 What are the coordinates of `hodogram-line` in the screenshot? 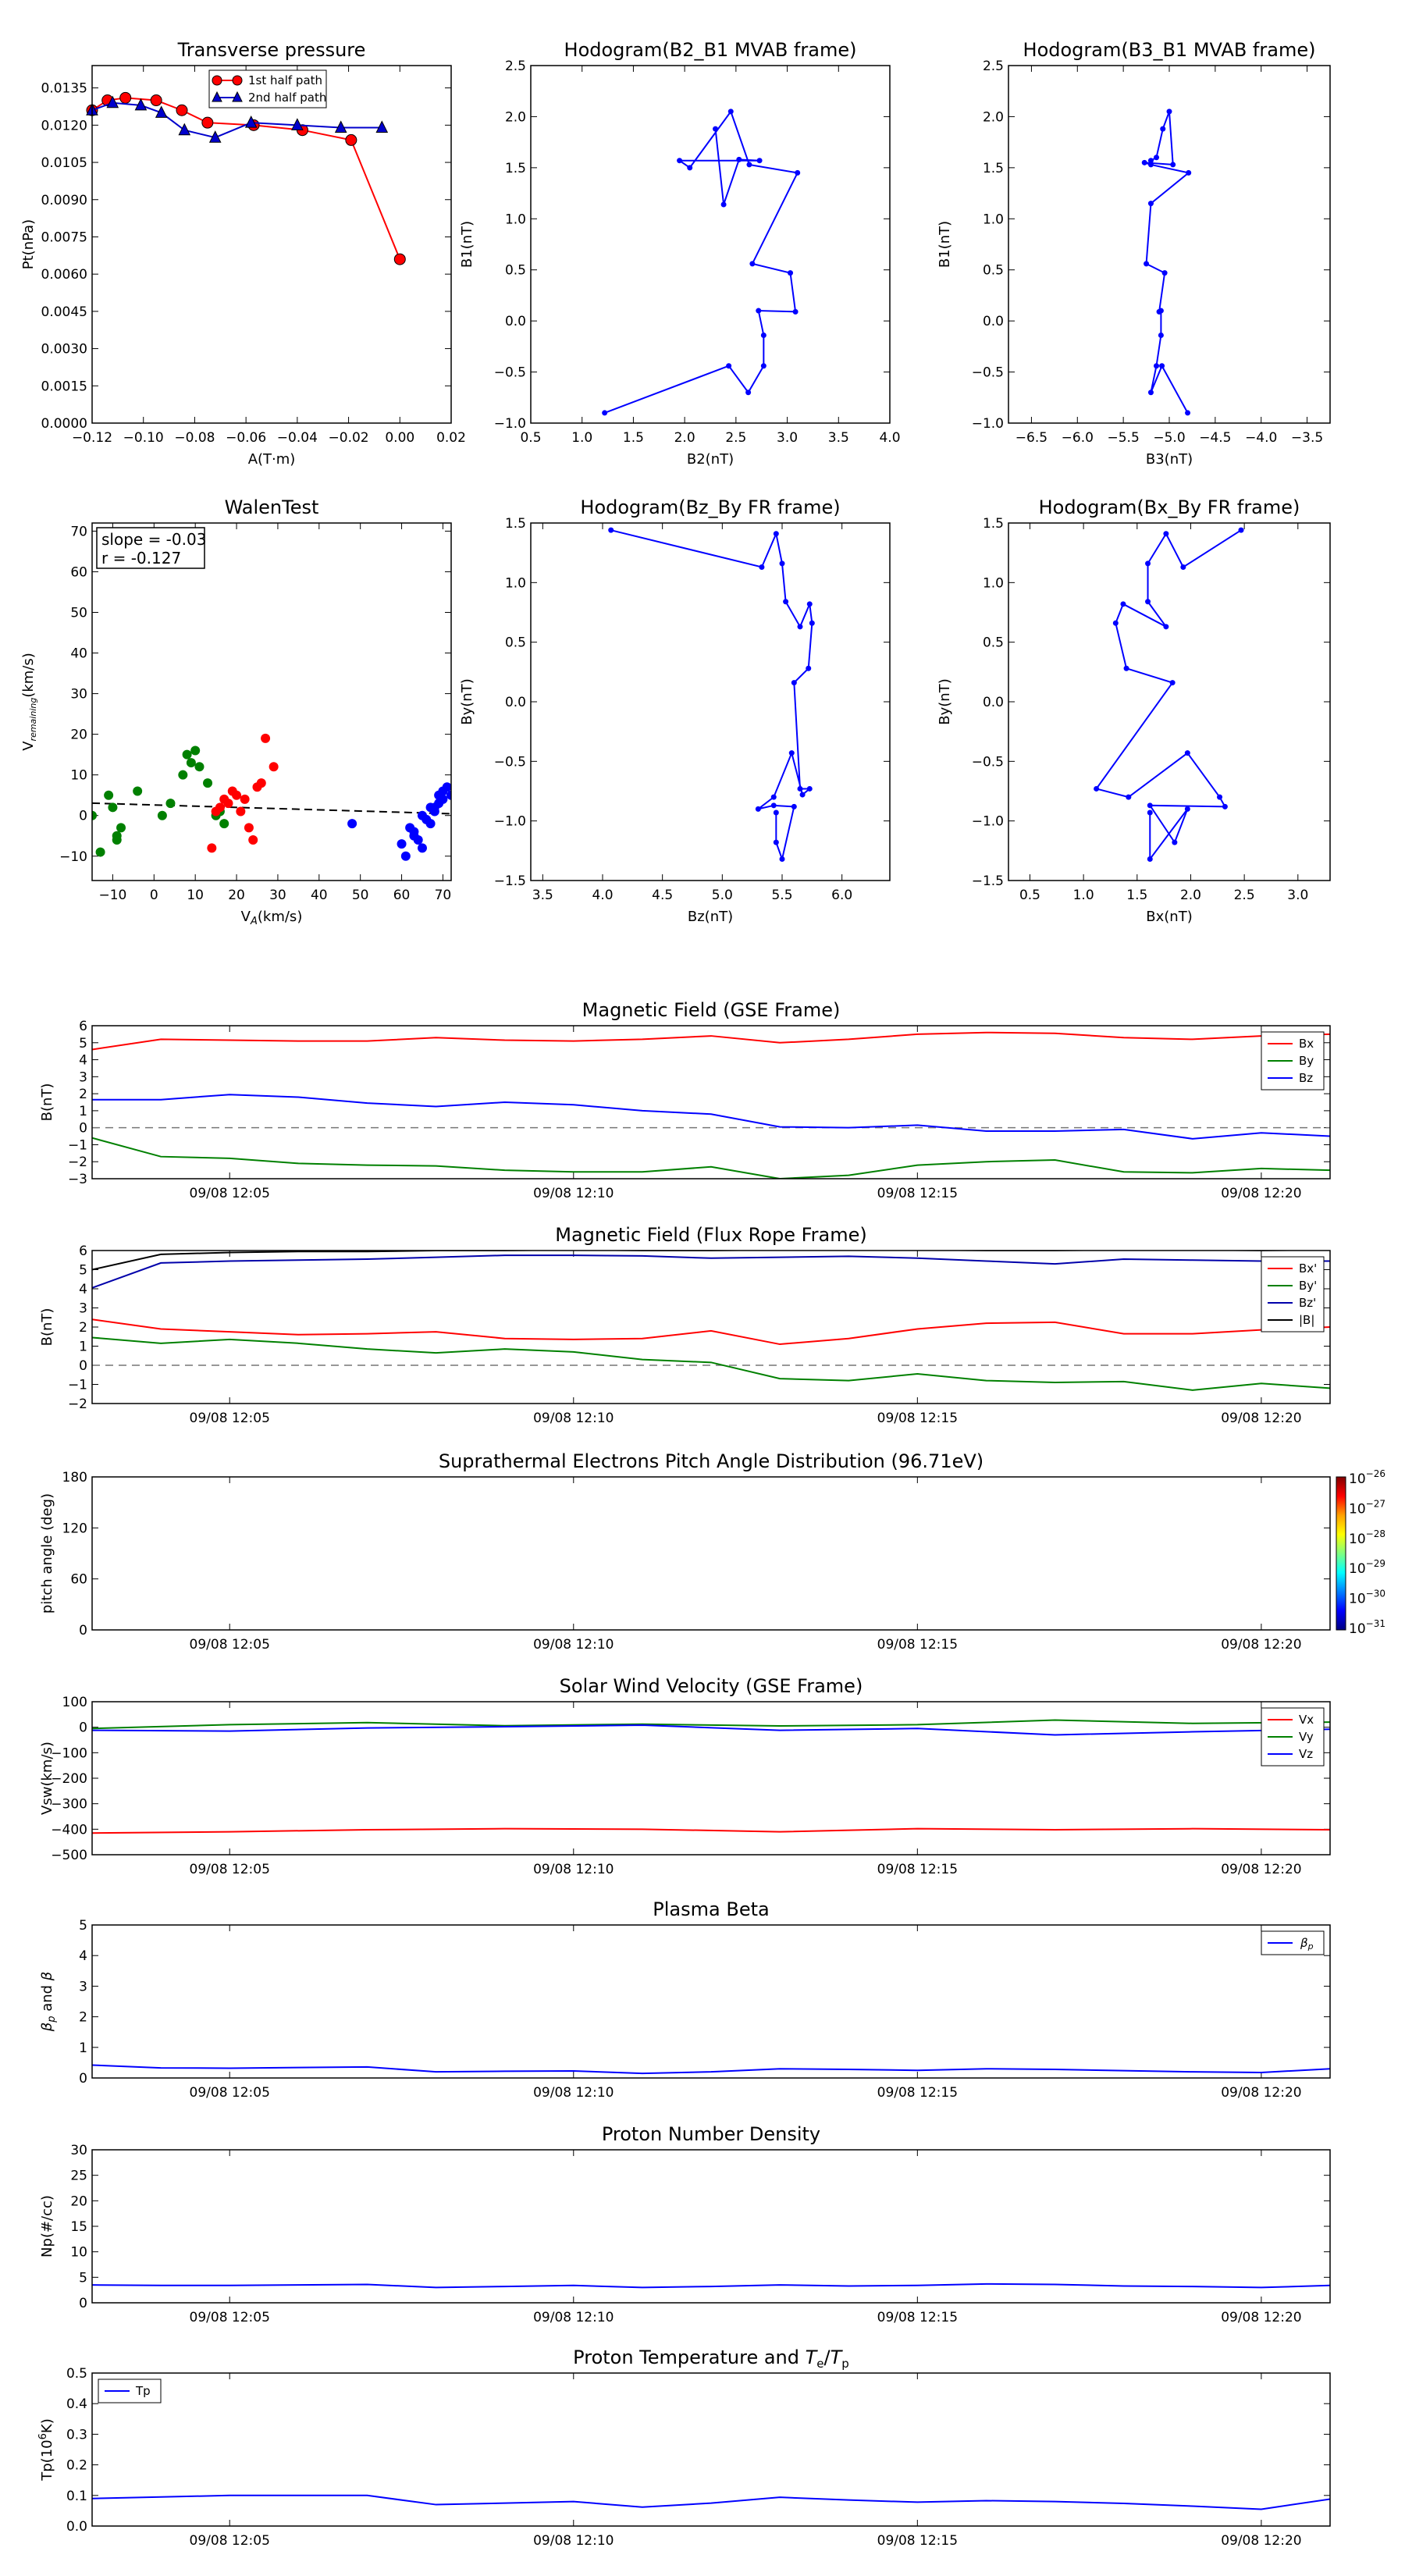 It's located at (1167, 262).